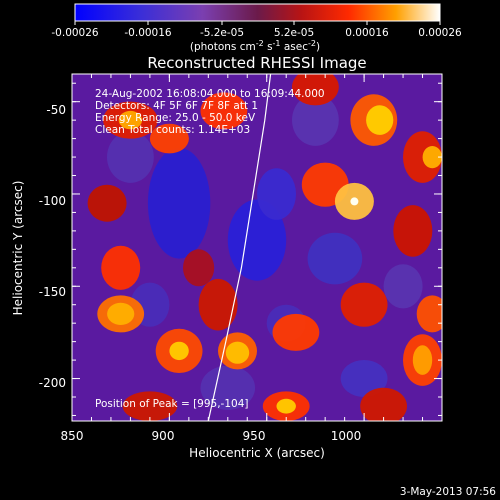  I want to click on y-tick-label: -150, so click(52, 292).